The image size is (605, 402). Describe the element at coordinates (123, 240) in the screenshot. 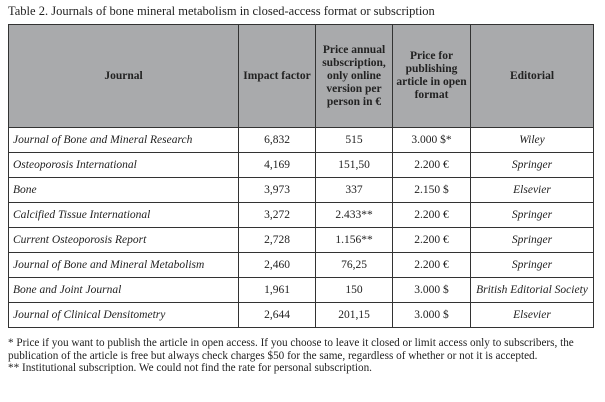

I see `cell-journal: Current Osteoporosis Report` at that location.